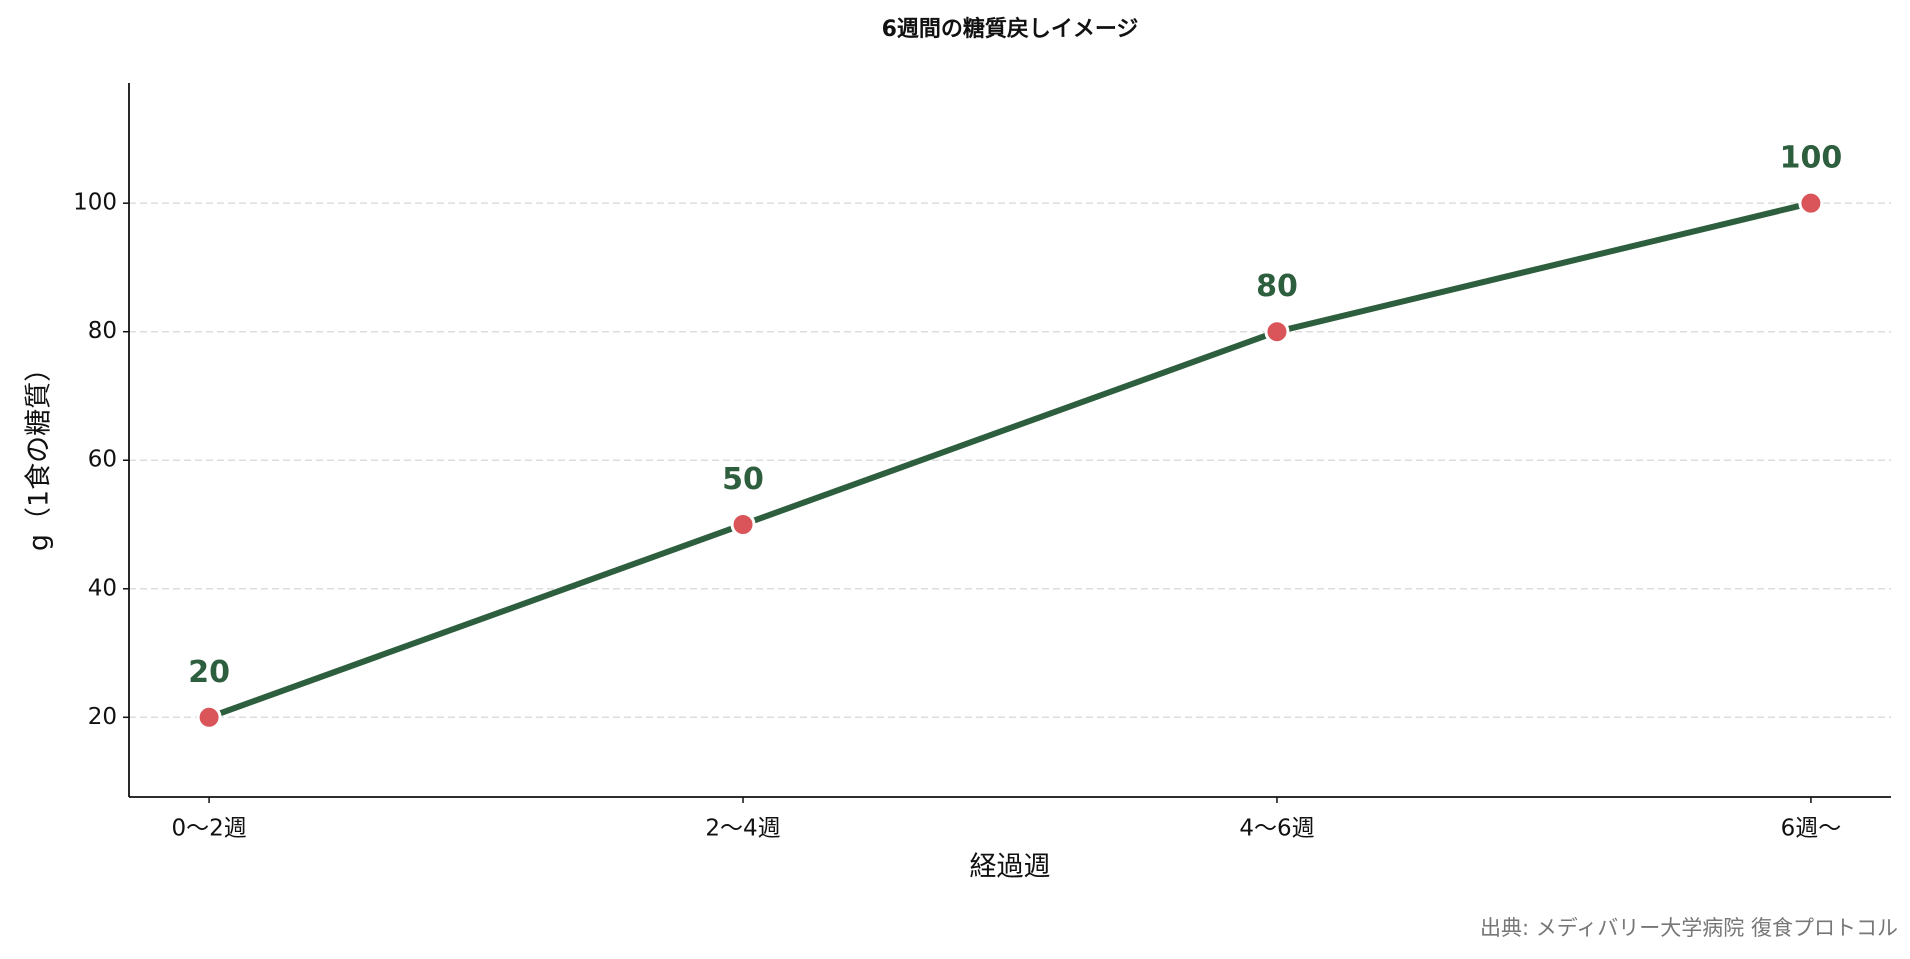 Image resolution: width=1910 pixels, height=959 pixels. Describe the element at coordinates (208, 829) in the screenshot. I see `x-tick-label: 0〜2週` at that location.